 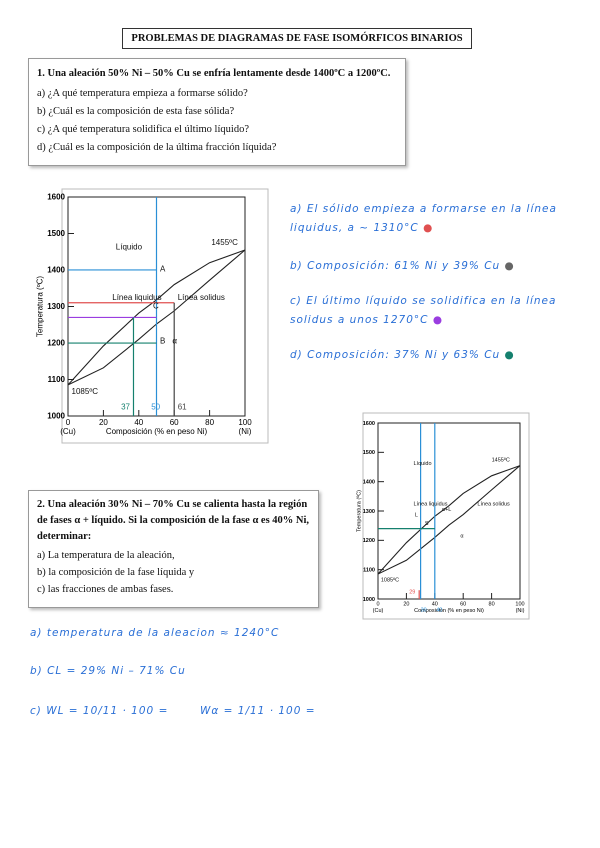 I want to click on diagram-label: α+L, so click(x=446, y=510).